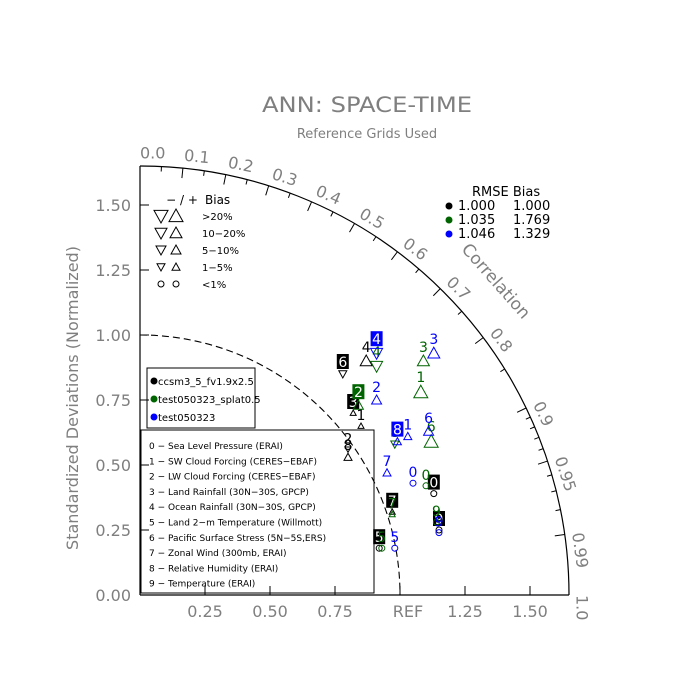  I want to click on bias-legend-header: Bias, so click(217, 200).